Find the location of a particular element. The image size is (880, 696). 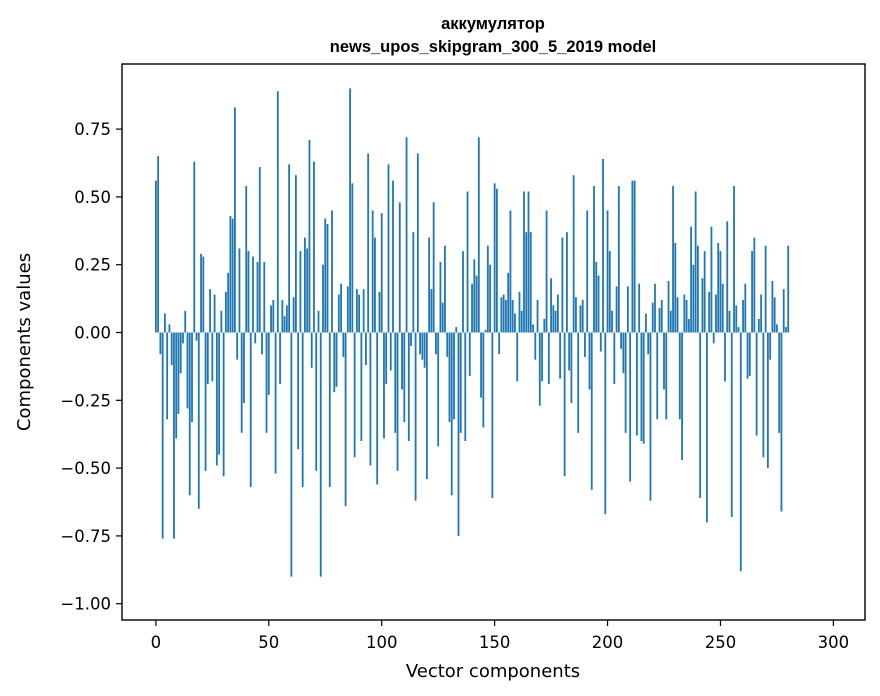

chart-title: аккумулятор is located at coordinates (493, 24).